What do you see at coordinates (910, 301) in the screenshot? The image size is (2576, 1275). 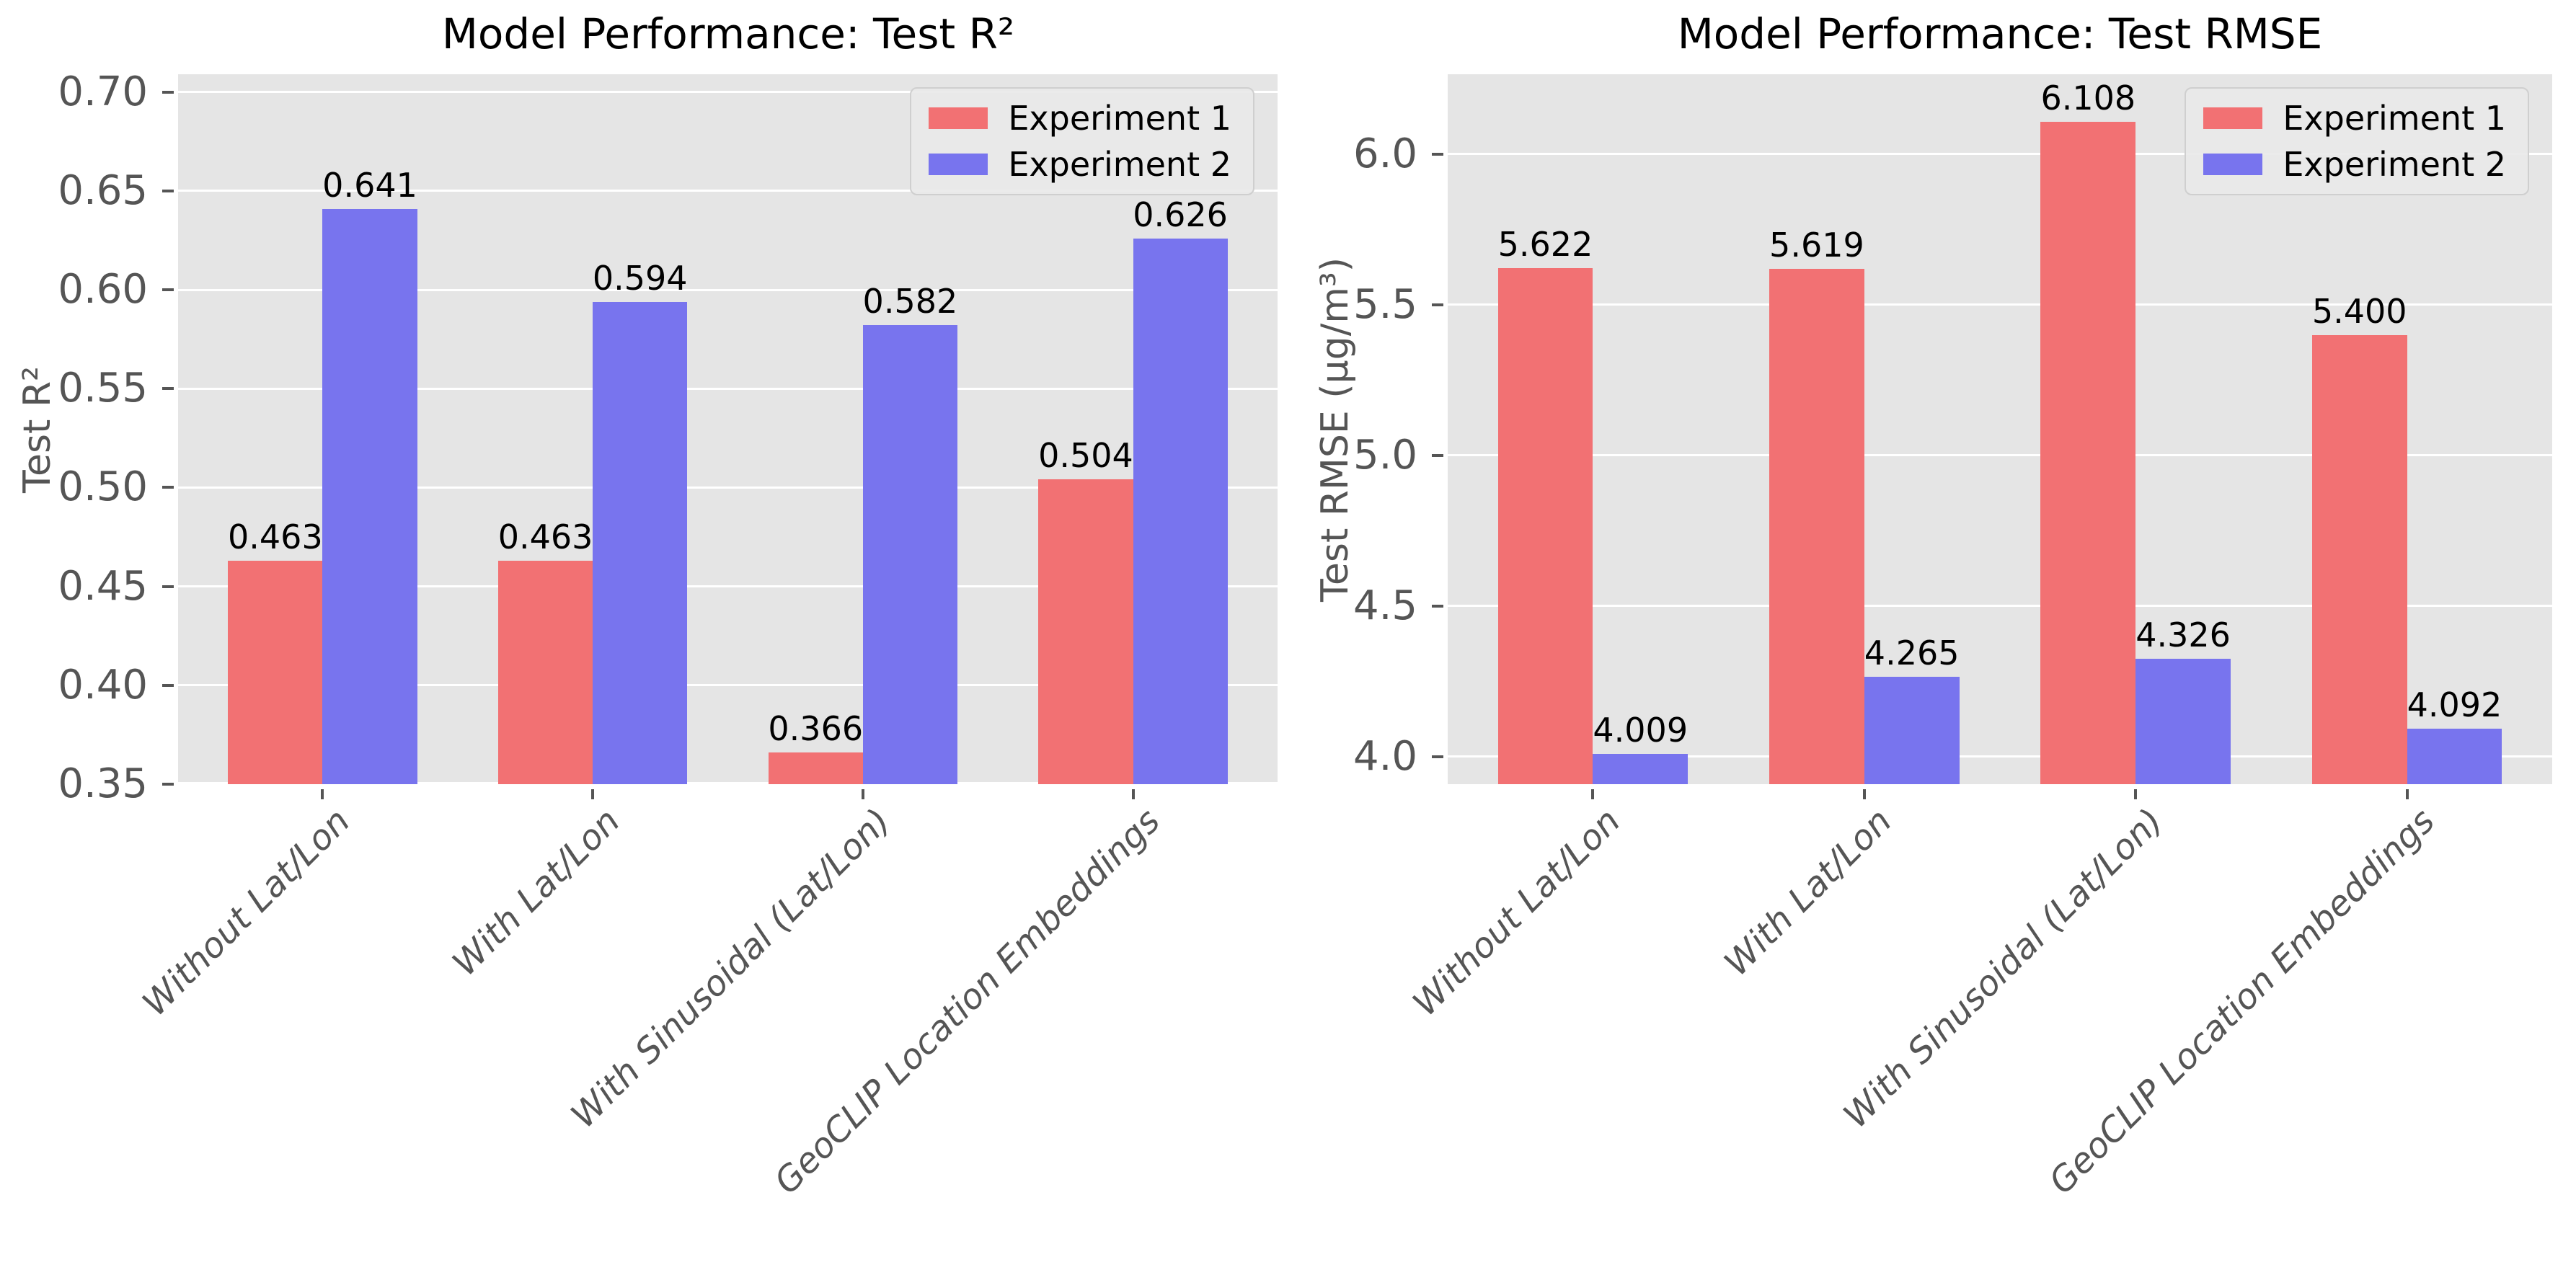 I see `bar-value-label: 0.582` at bounding box center [910, 301].